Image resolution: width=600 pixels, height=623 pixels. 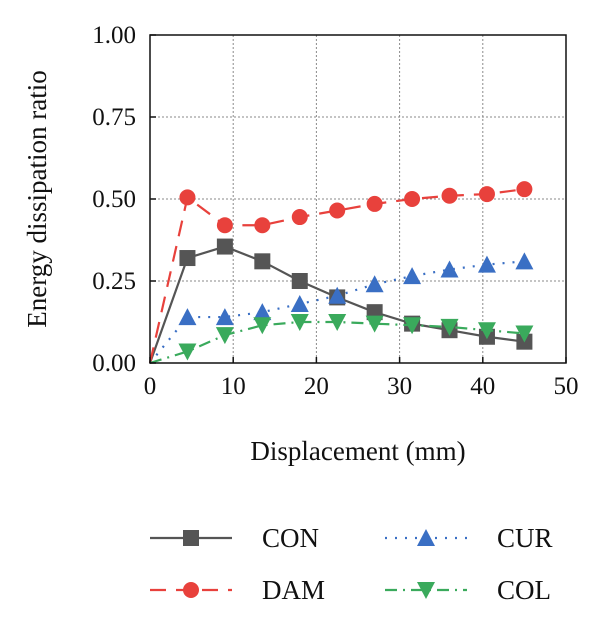 What do you see at coordinates (468, 590) in the screenshot?
I see `legend-item-col: COL` at bounding box center [468, 590].